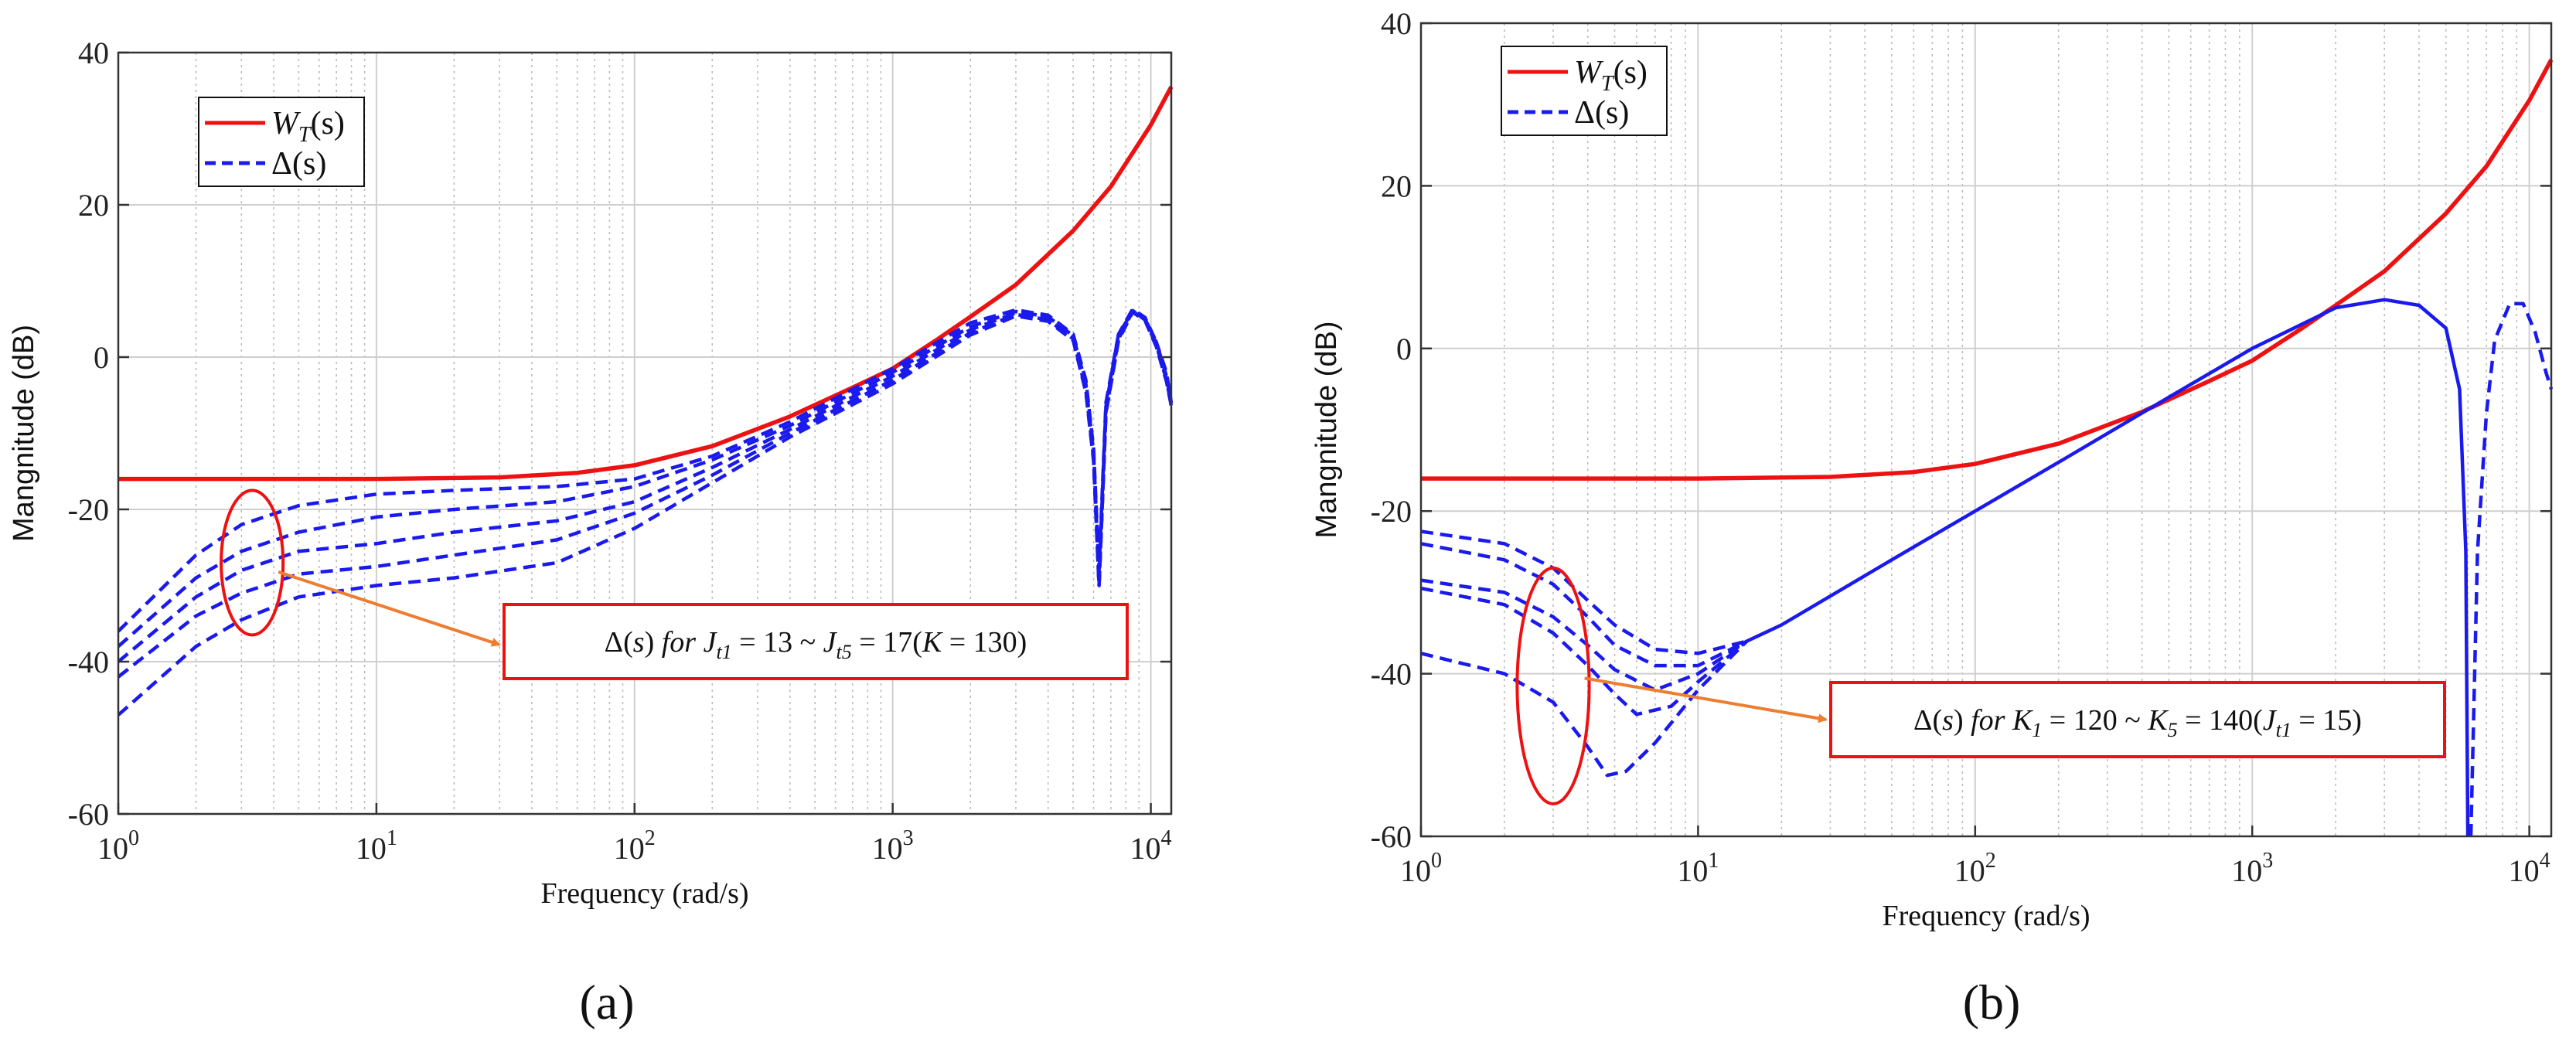 The height and width of the screenshot is (1052, 2576). What do you see at coordinates (1986, 916) in the screenshot?
I see `x-axis-label-b: Frequency (rad/s)` at bounding box center [1986, 916].